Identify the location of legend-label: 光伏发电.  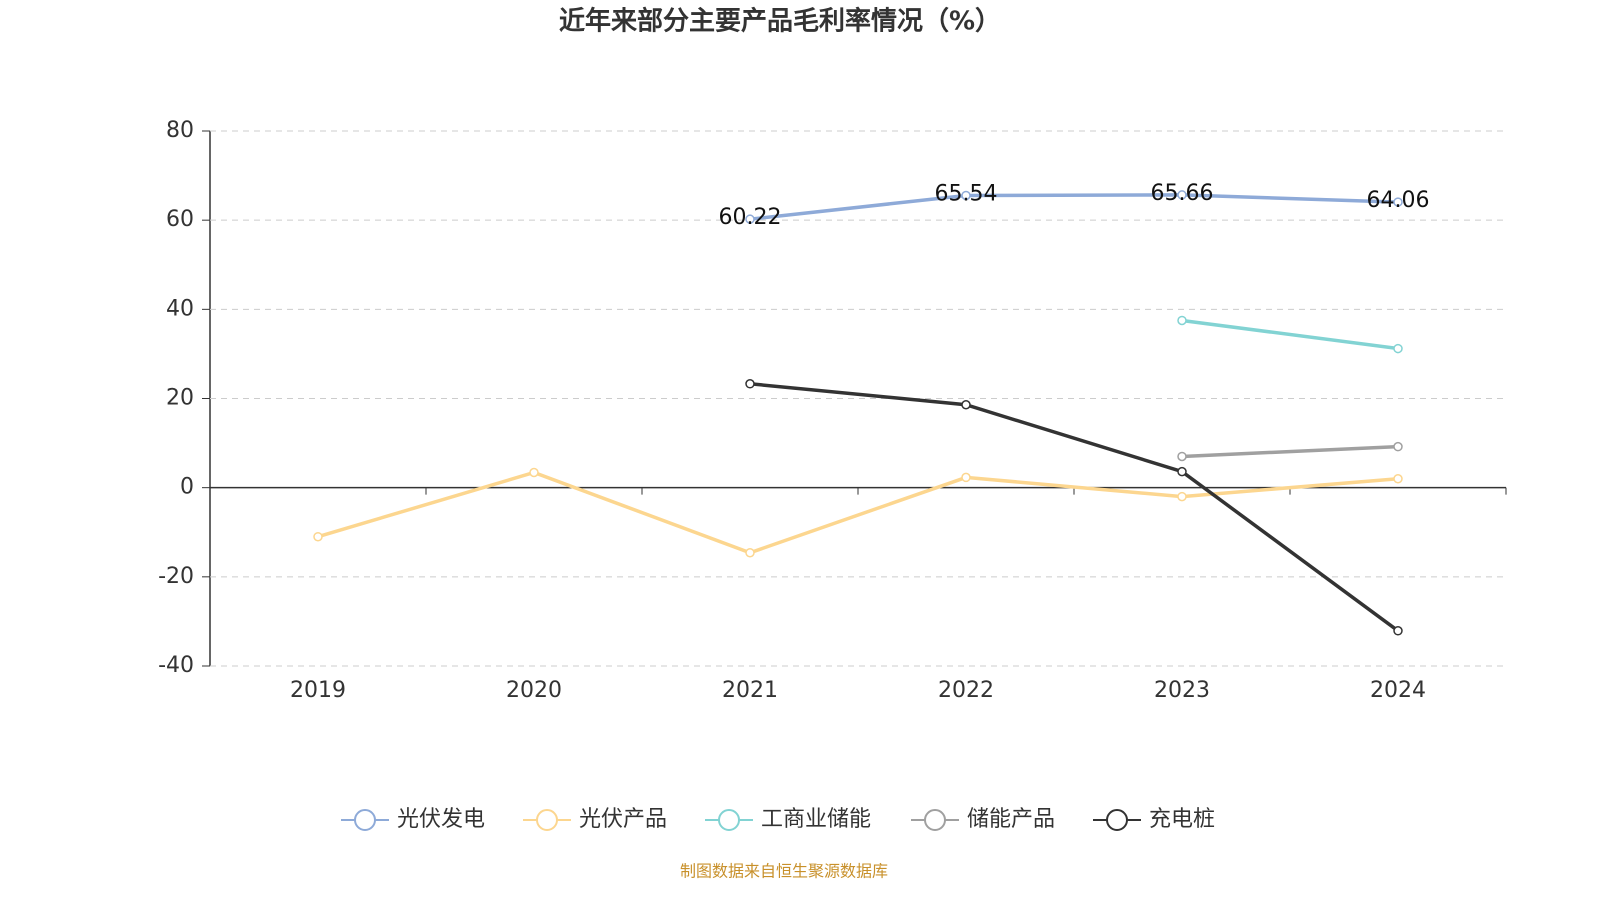
(441, 819).